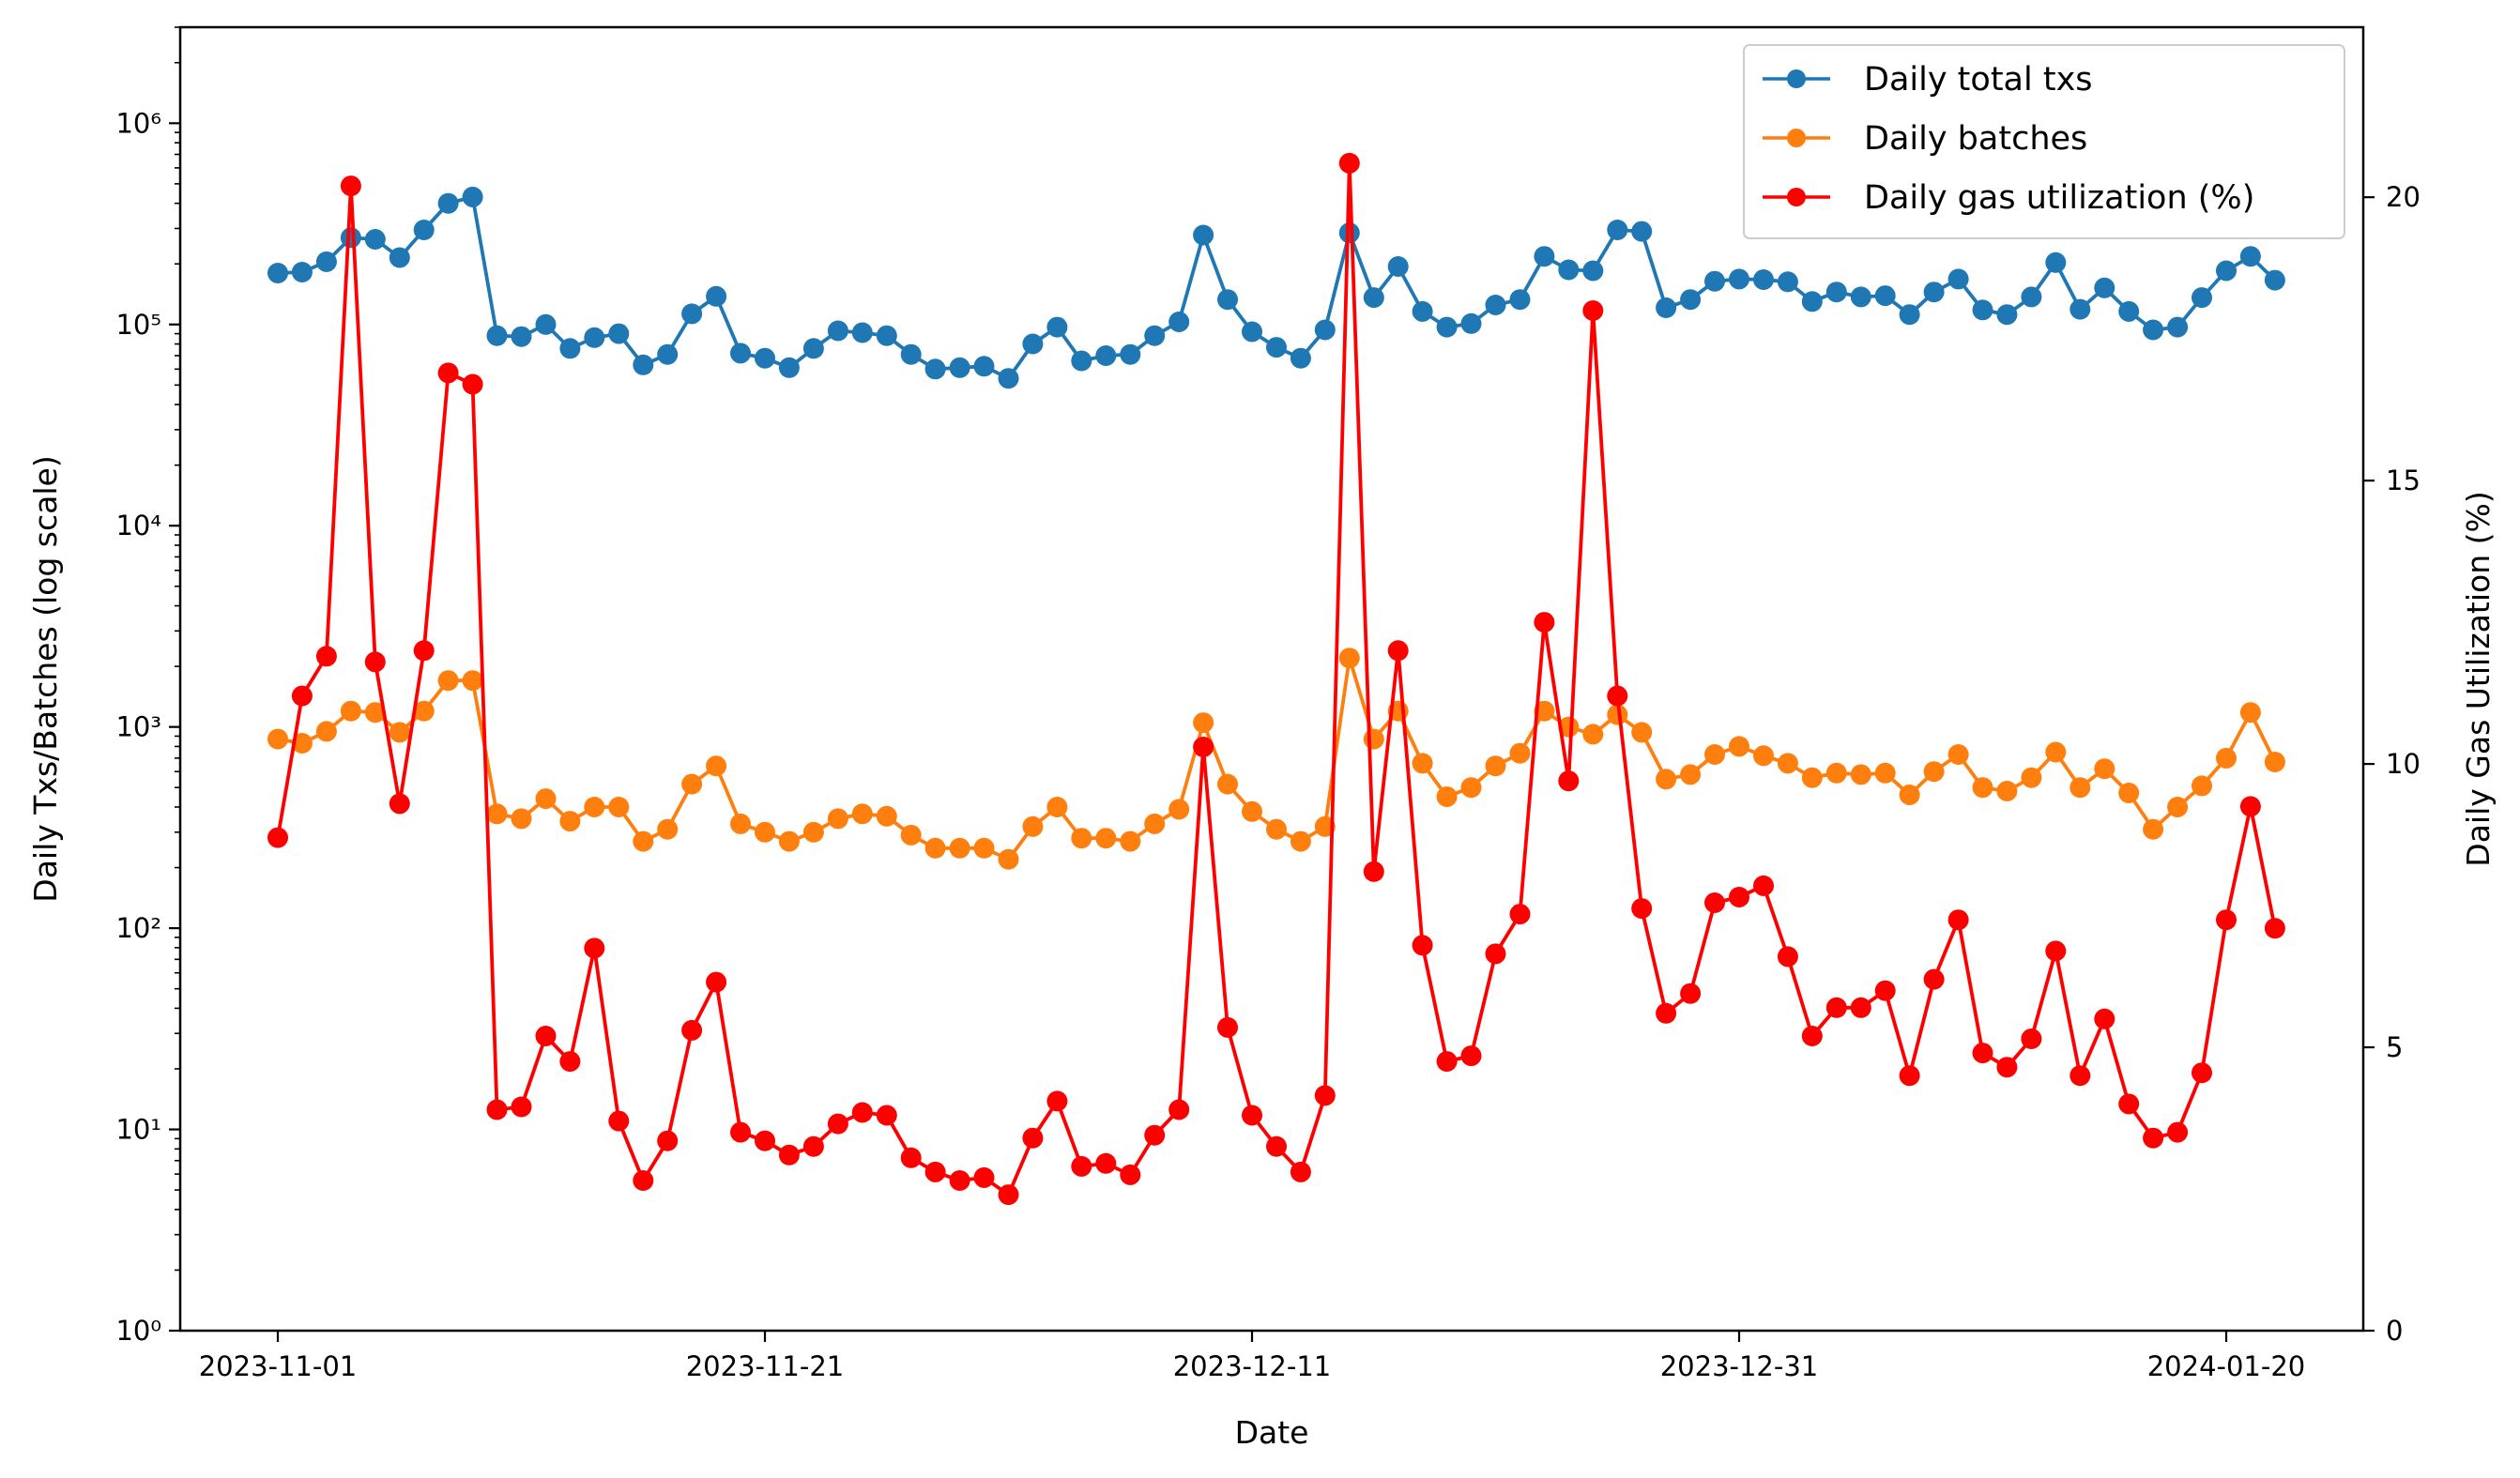 The width and height of the screenshot is (2520, 1478). Describe the element at coordinates (1739, 1366) in the screenshot. I see `x-tick-label: 2023-12-31` at that location.